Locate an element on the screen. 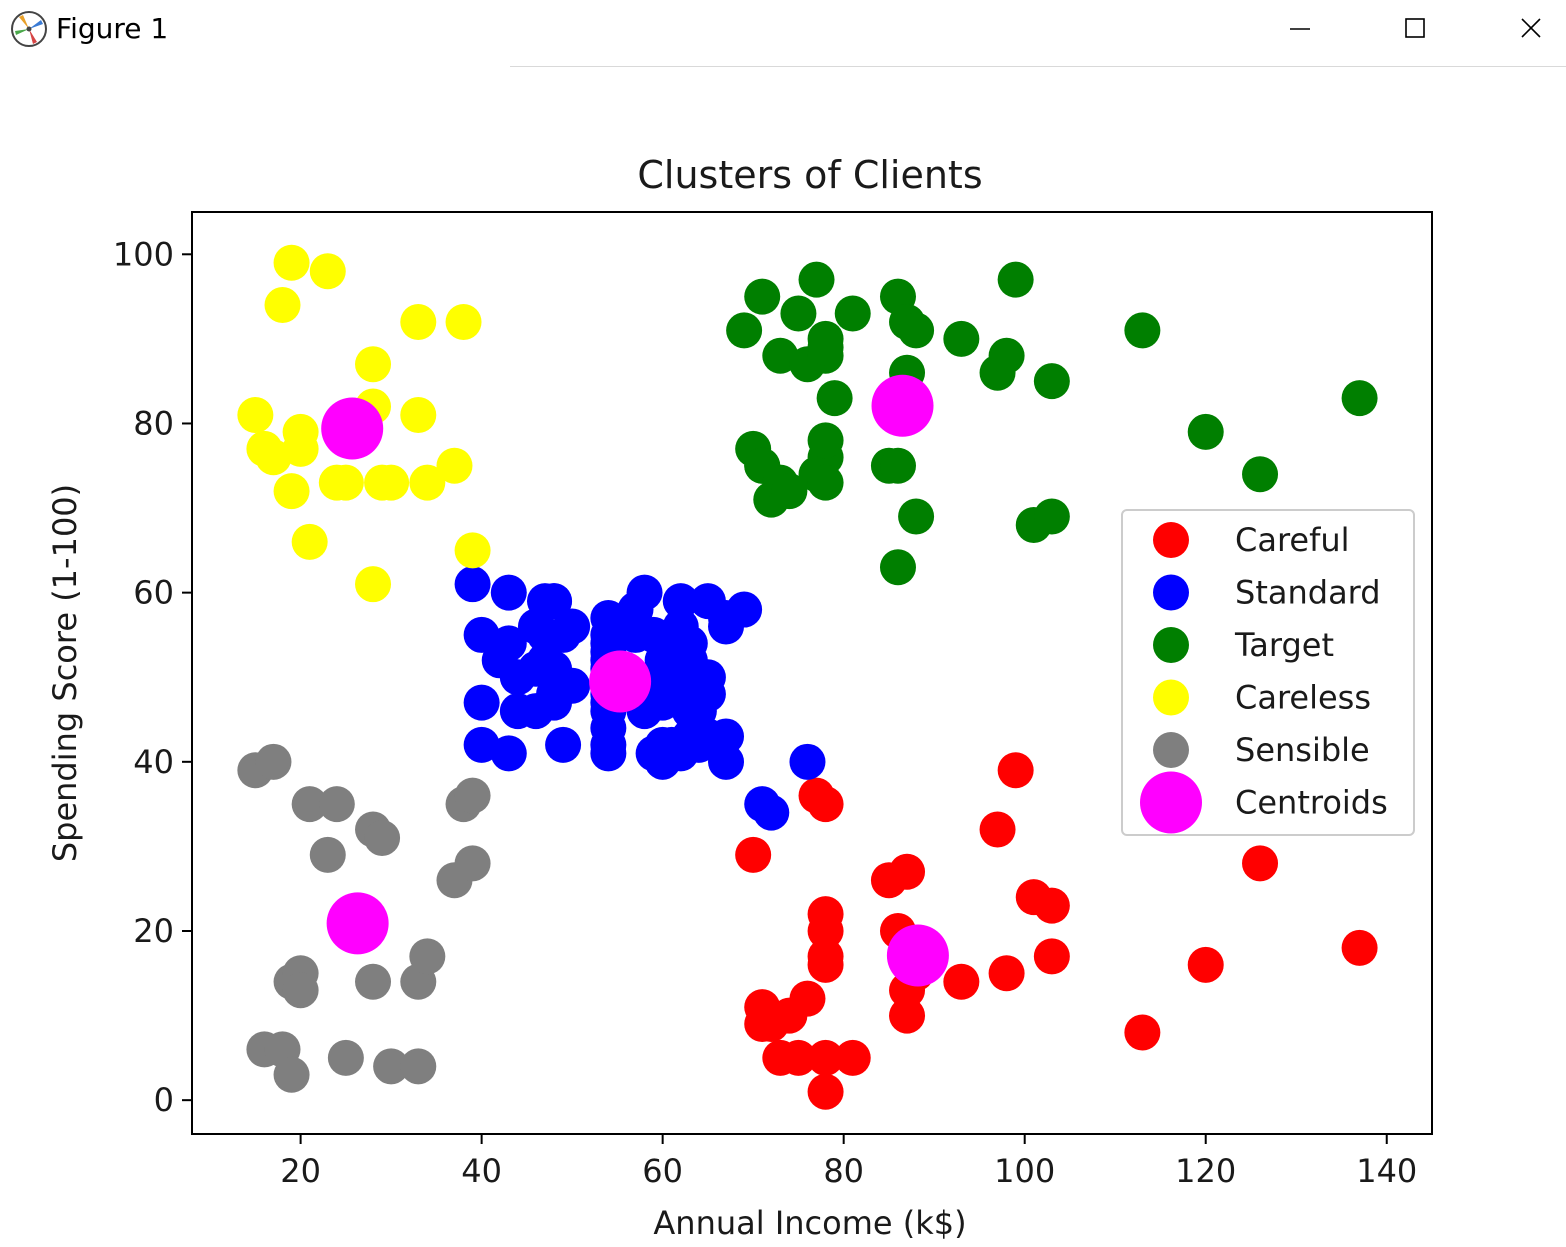 This screenshot has height=1247, width=1566. x-tick-label-140: 140 is located at coordinates (1386, 1171).